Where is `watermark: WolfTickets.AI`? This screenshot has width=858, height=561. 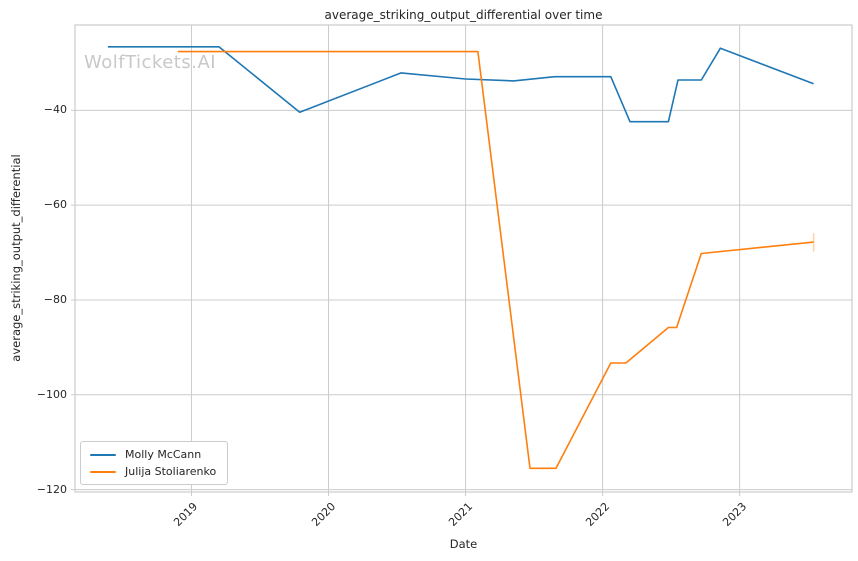
watermark: WolfTickets.AI is located at coordinates (150, 62).